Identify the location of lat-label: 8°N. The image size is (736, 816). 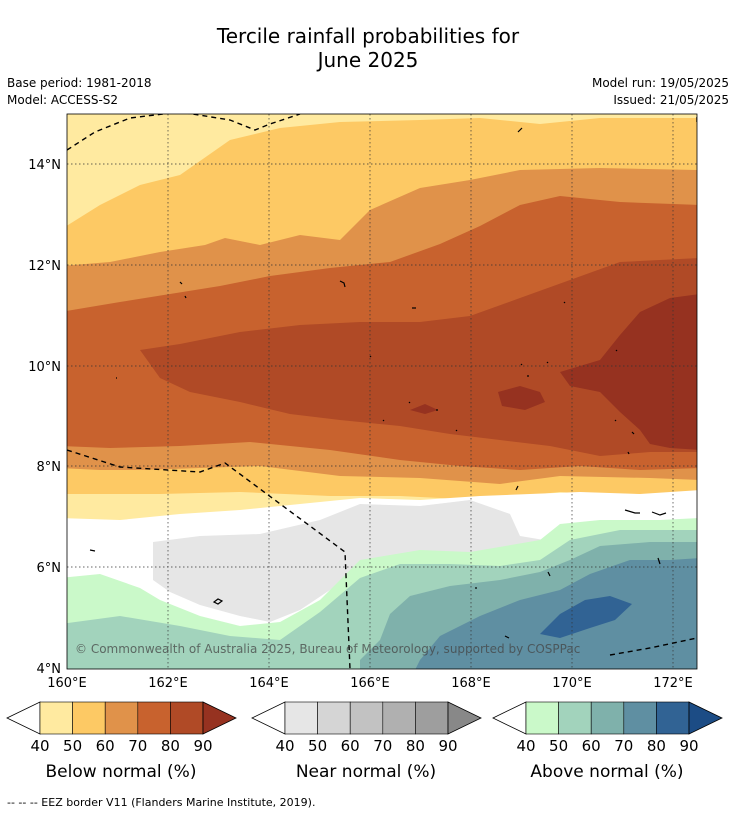
(49, 467).